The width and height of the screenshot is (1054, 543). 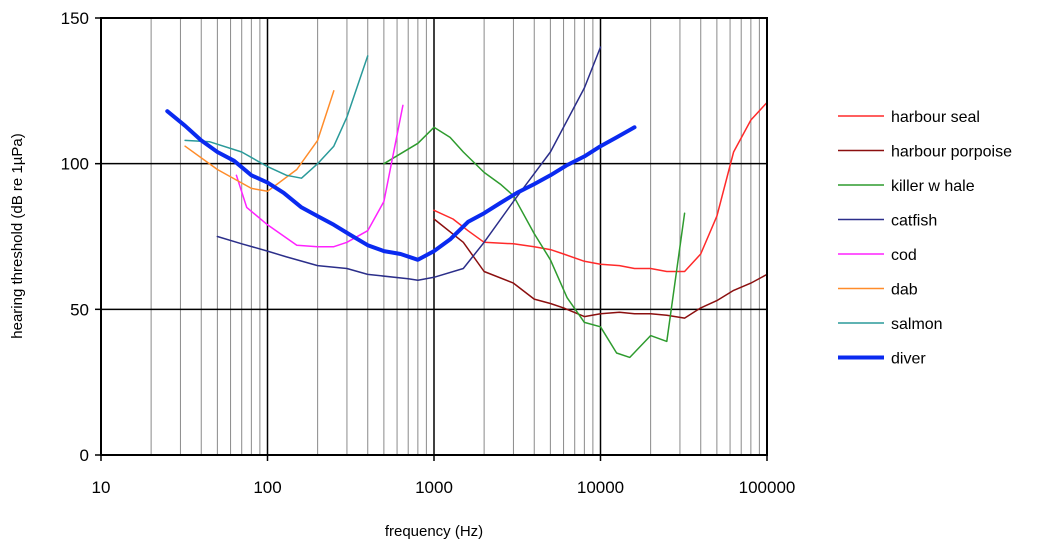 What do you see at coordinates (600, 487) in the screenshot?
I see `x-tick-label: 10000` at bounding box center [600, 487].